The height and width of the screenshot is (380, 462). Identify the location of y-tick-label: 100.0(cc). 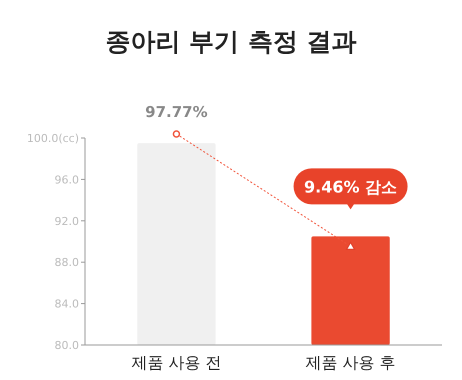
(52, 138).